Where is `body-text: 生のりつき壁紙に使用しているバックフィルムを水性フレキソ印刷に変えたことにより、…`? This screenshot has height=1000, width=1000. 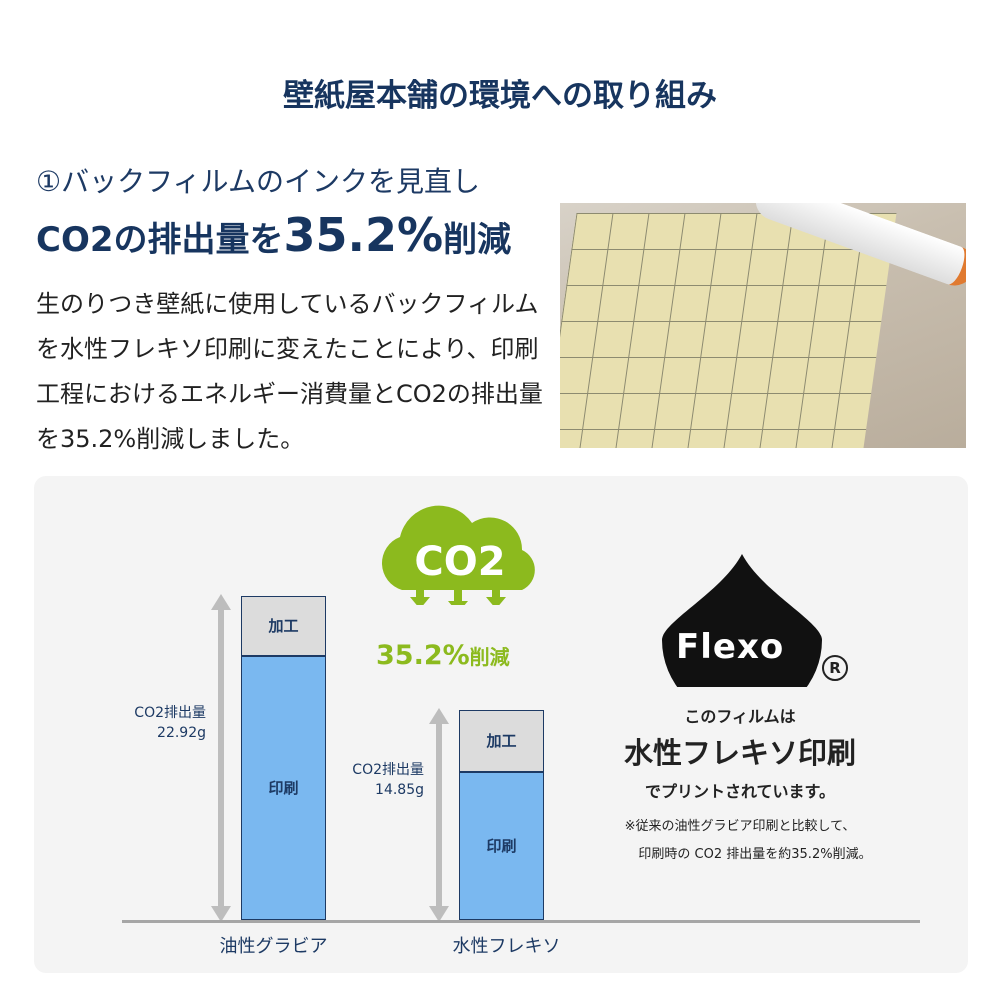
body-text: 生のりつき壁紙に使用しているバックフィルムを水性フレキソ印刷に変えたことにより、… is located at coordinates (289, 371).